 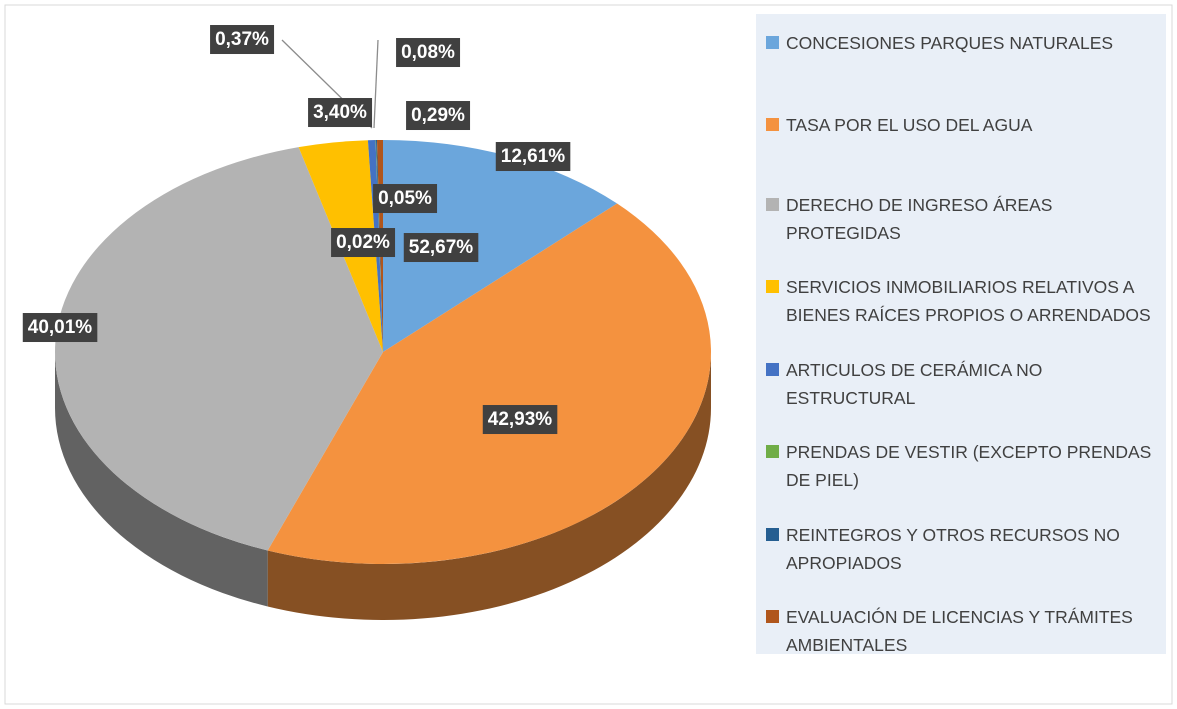 I want to click on data-label: 0,37%, so click(x=242, y=39).